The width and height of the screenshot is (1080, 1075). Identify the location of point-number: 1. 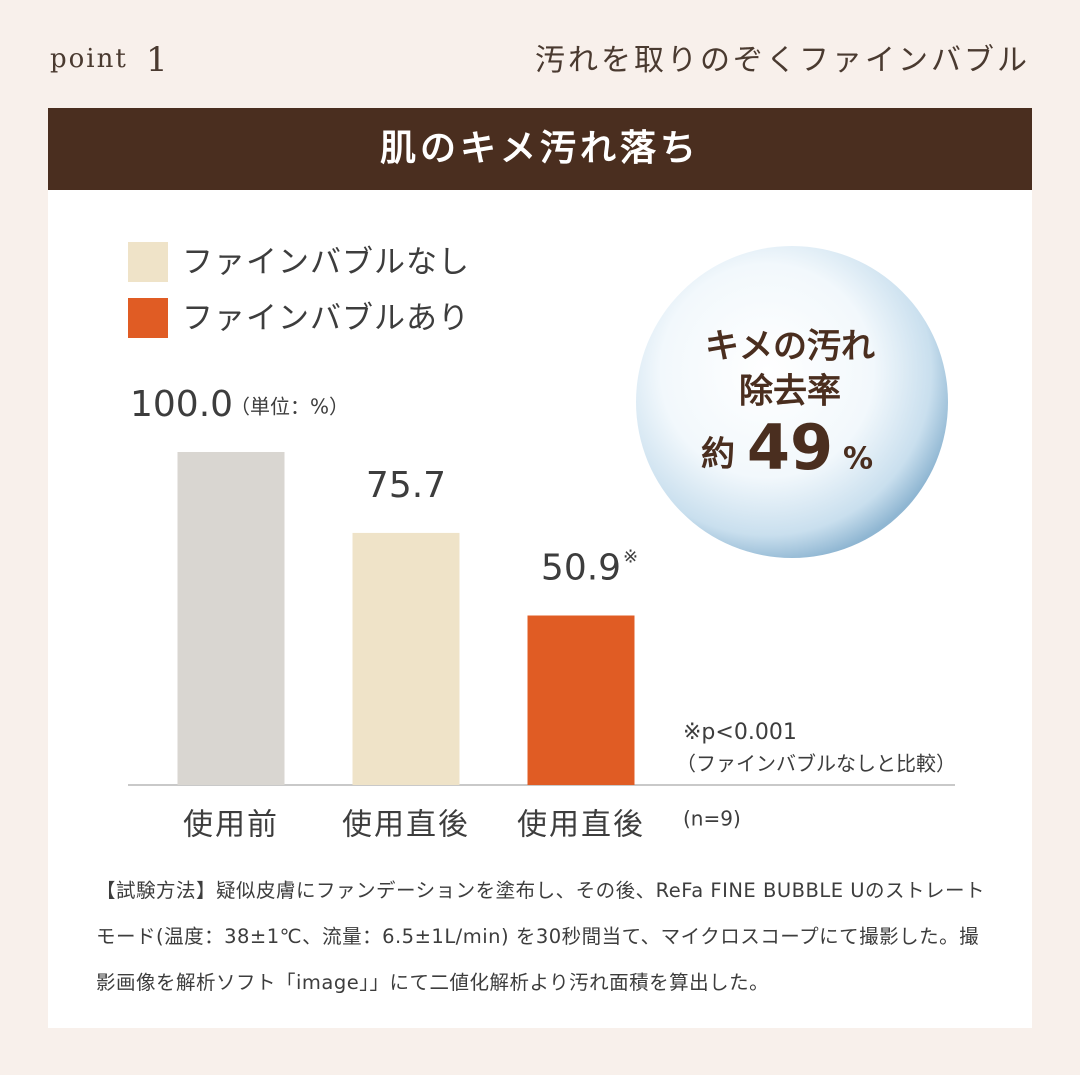
(157, 60).